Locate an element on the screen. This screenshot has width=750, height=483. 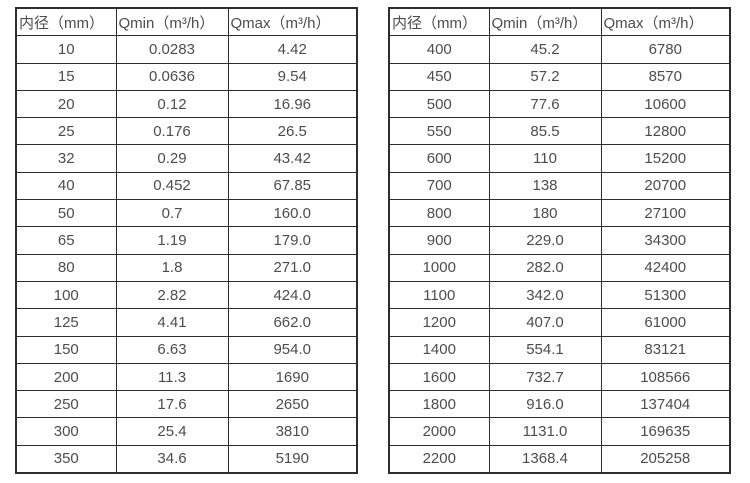
table-cell: 8570 is located at coordinates (665, 76).